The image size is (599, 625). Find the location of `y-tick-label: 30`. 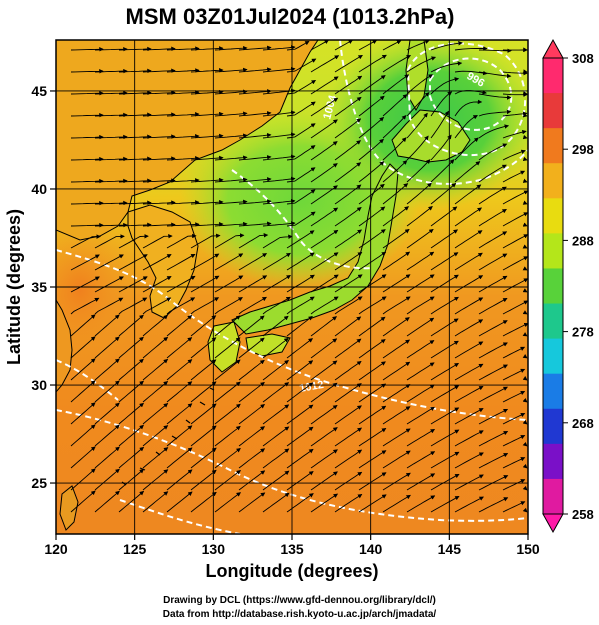

y-tick-label: 30 is located at coordinates (39, 385).